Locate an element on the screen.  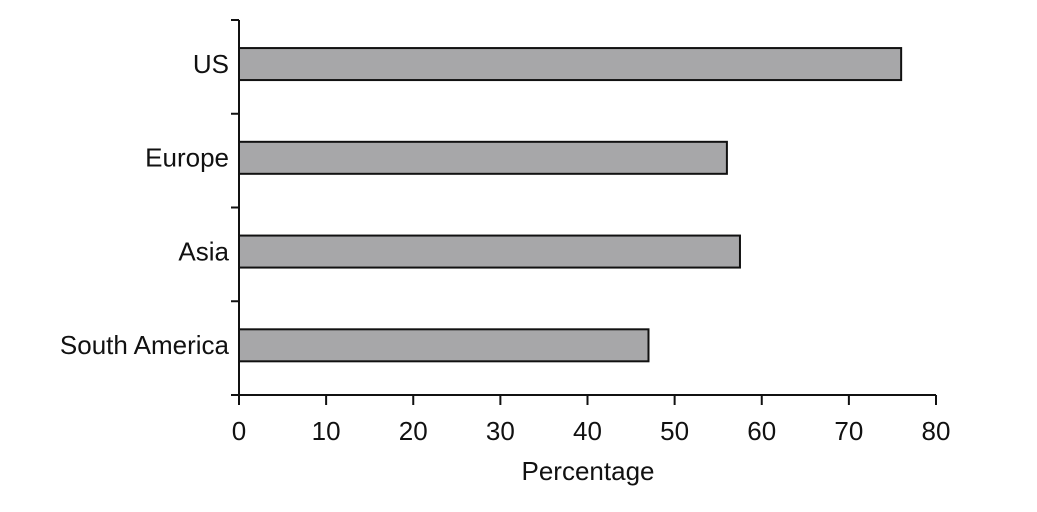
x-tick-label: 80 is located at coordinates (936, 431).